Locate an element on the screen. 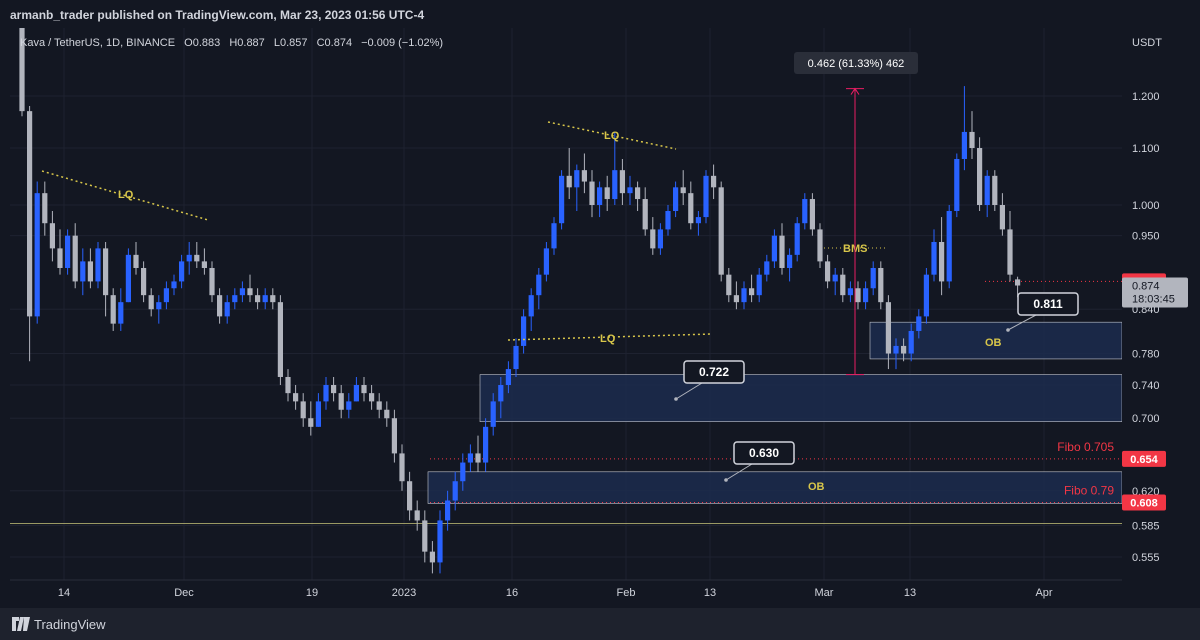  tradingview-logo-icon is located at coordinates (21, 624).